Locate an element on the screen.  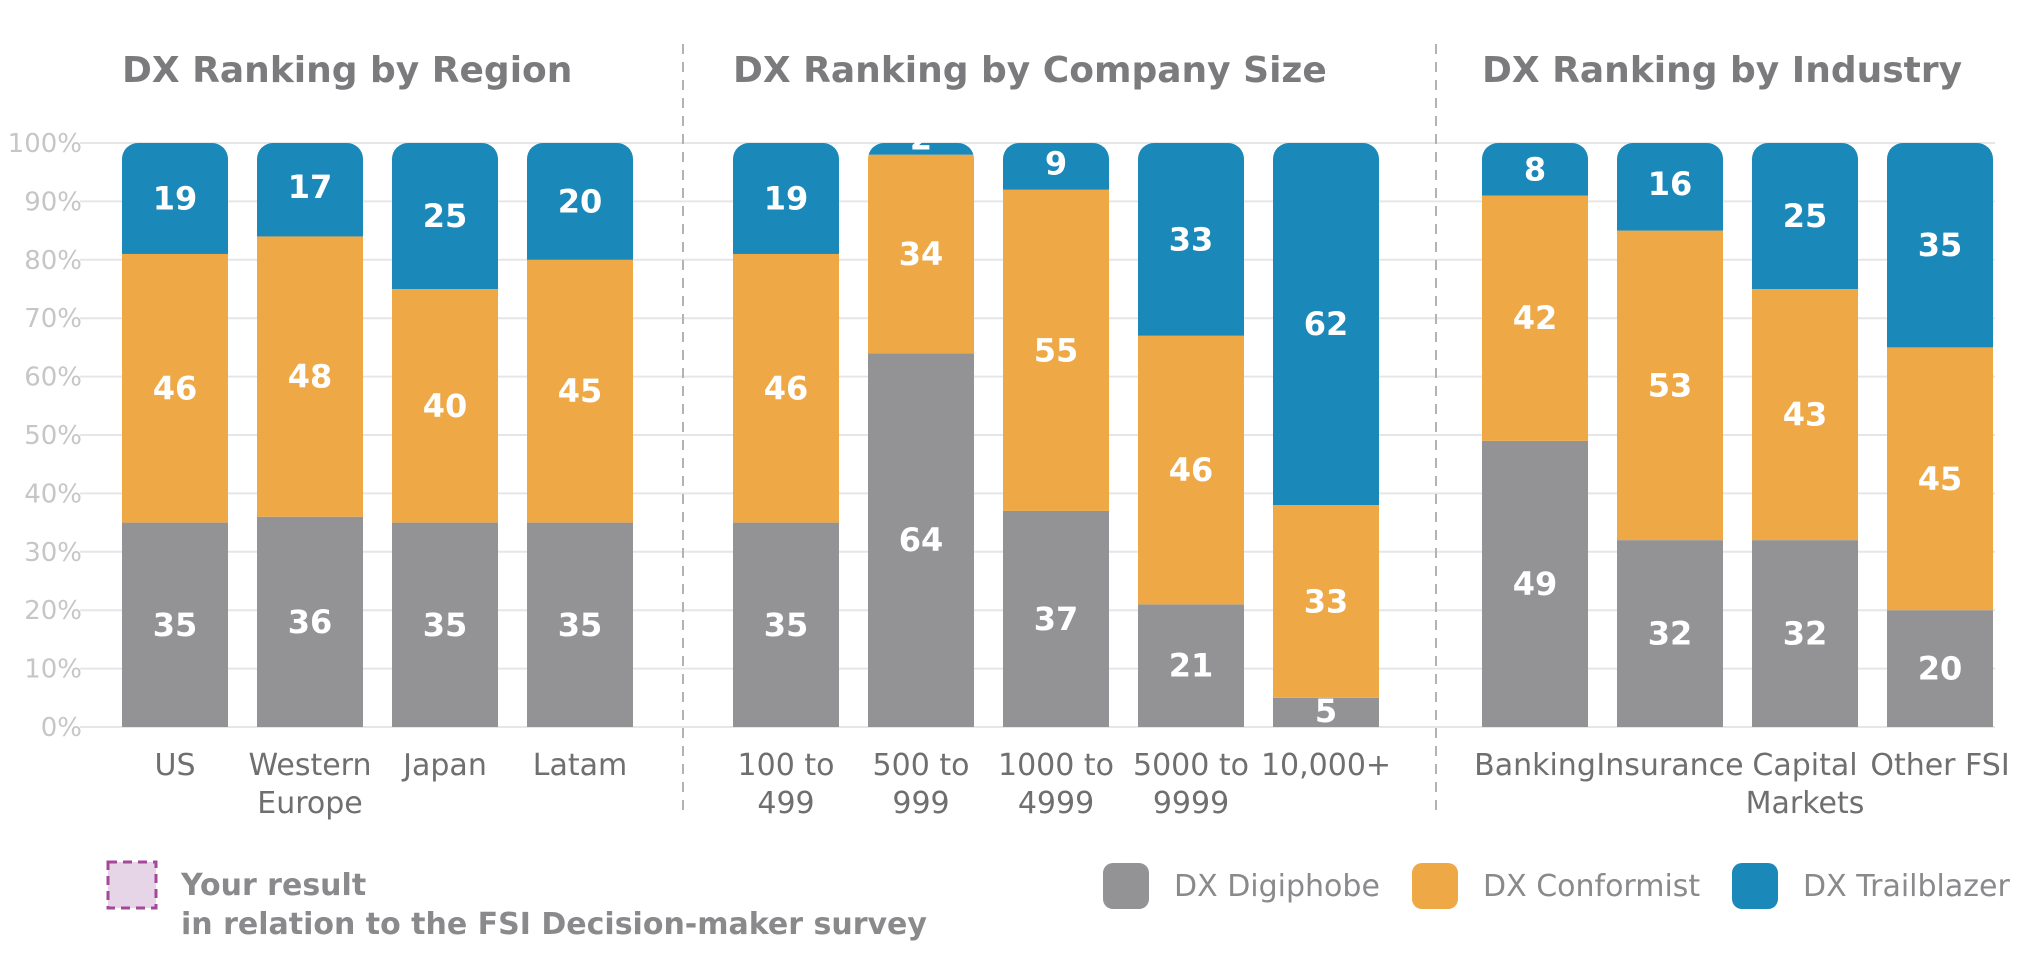
data-label-dx-conformist: 45 is located at coordinates (580, 391).